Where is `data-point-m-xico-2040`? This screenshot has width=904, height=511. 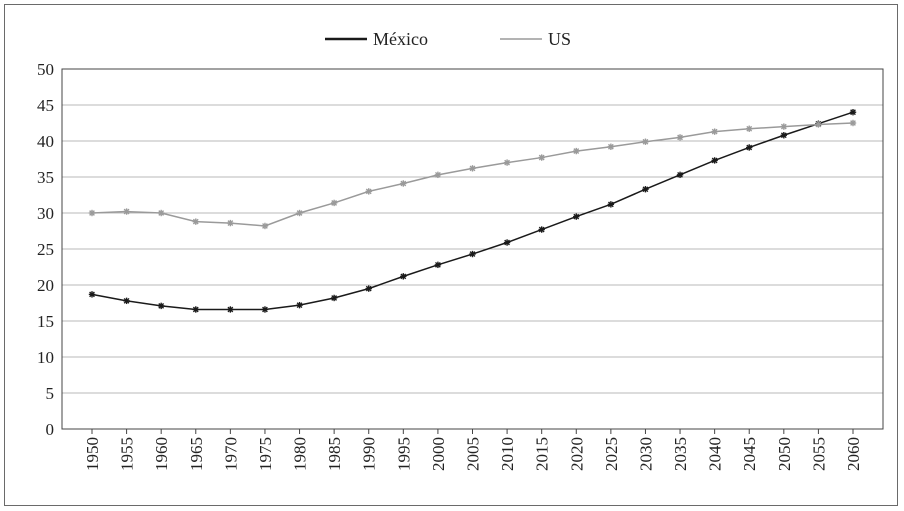 data-point-m-xico-2040 is located at coordinates (714, 160).